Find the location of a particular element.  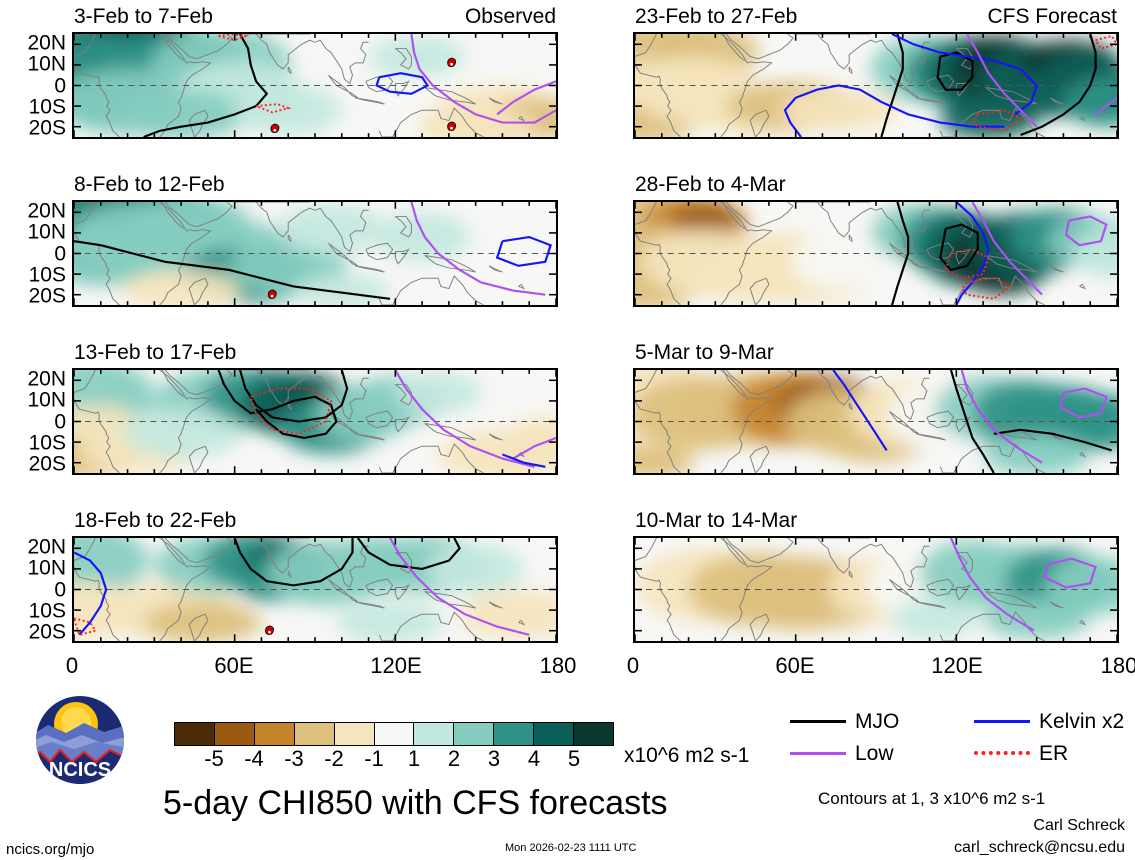

legend-item-er: ER is located at coordinates (1021, 753).